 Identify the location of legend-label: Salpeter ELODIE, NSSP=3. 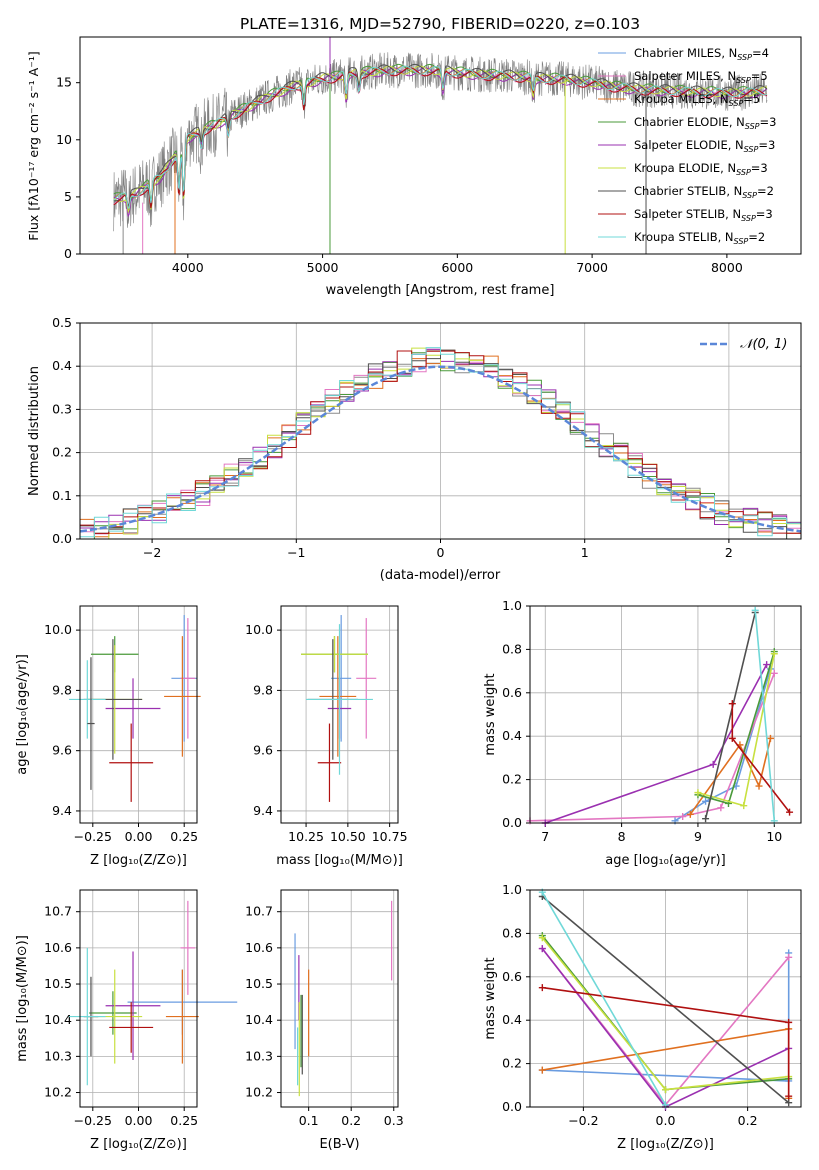
(704, 146).